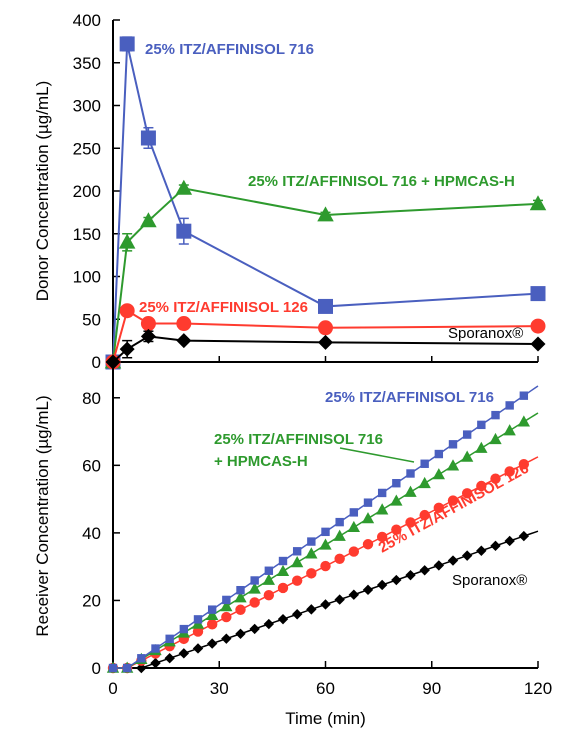 This screenshot has height=746, width=586. Describe the element at coordinates (219, 688) in the screenshot. I see `x-tick-label: 30` at that location.